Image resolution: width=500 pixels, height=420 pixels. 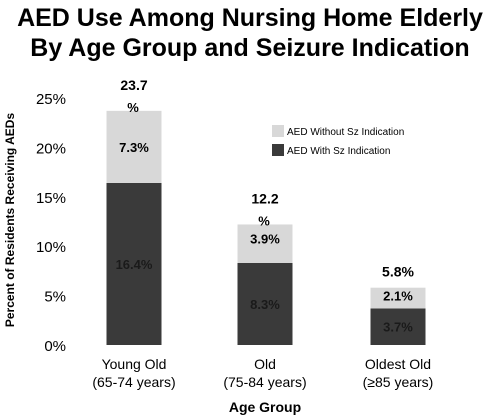 What do you see at coordinates (398, 364) in the screenshot?
I see `x-tick-label: Oldest Old` at bounding box center [398, 364].